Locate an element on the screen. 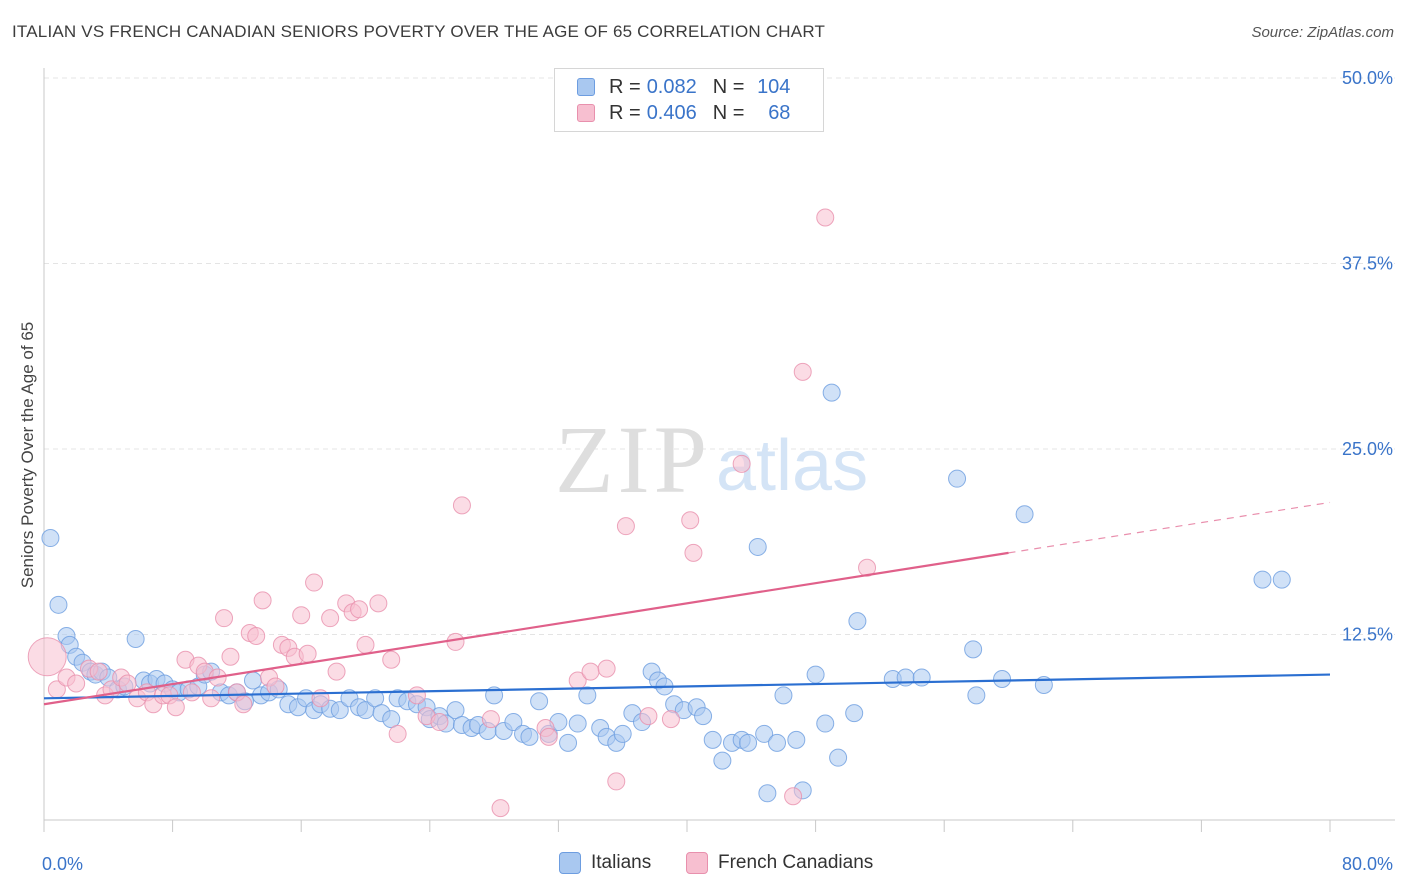 This screenshot has height=892, width=1406. y-tick-label-2: 37.5% is located at coordinates (1367, 264).